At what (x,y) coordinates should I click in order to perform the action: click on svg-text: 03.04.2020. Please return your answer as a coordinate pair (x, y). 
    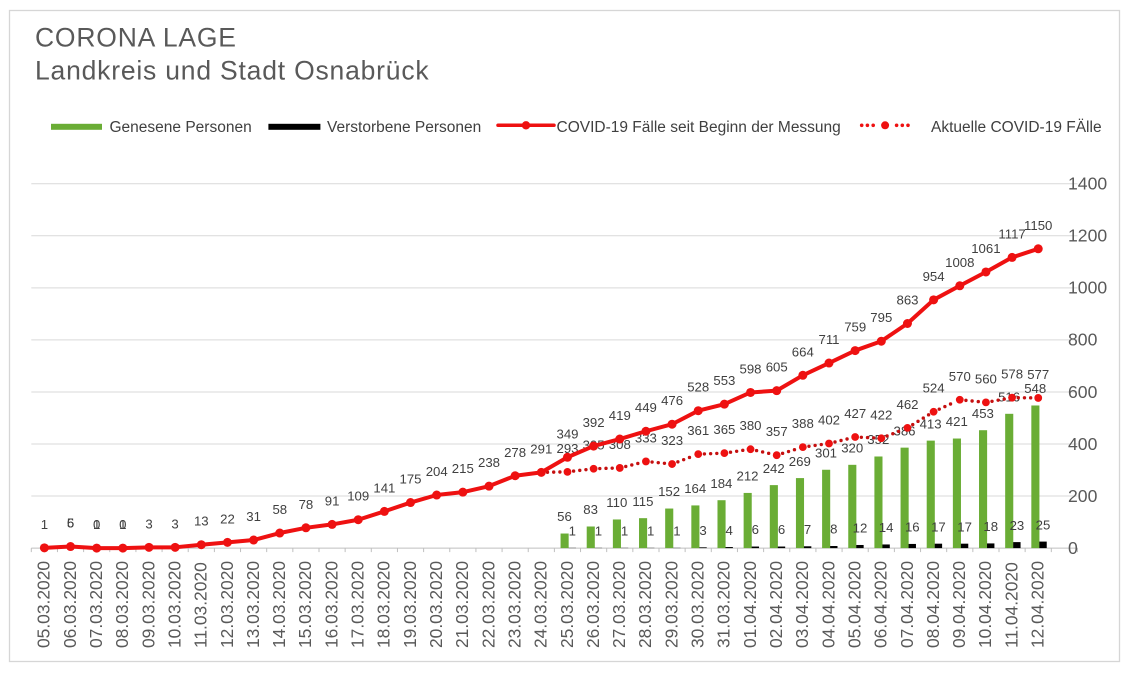
    Looking at the image, I should click on (802, 604).